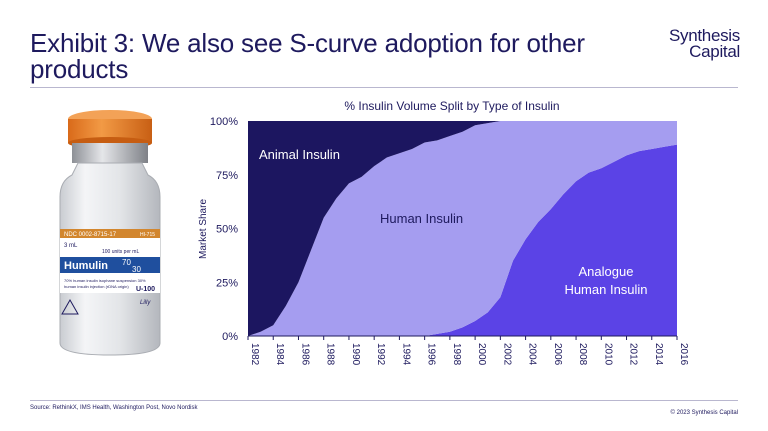 This screenshot has width=768, height=431. I want to click on label-analogue-line-2: Human Insulin, so click(605, 289).